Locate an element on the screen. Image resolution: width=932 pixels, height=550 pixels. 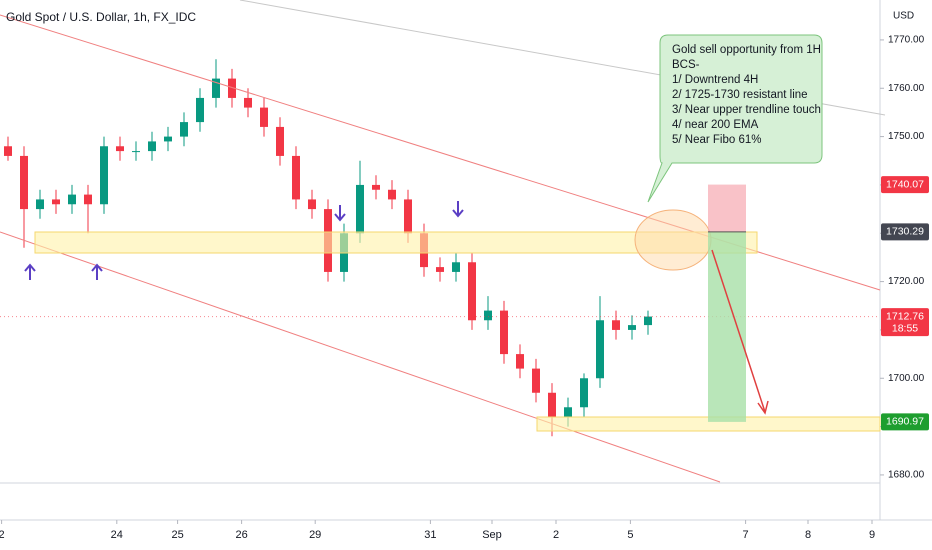
y-tick-label: 1720.00 is located at coordinates (906, 281).